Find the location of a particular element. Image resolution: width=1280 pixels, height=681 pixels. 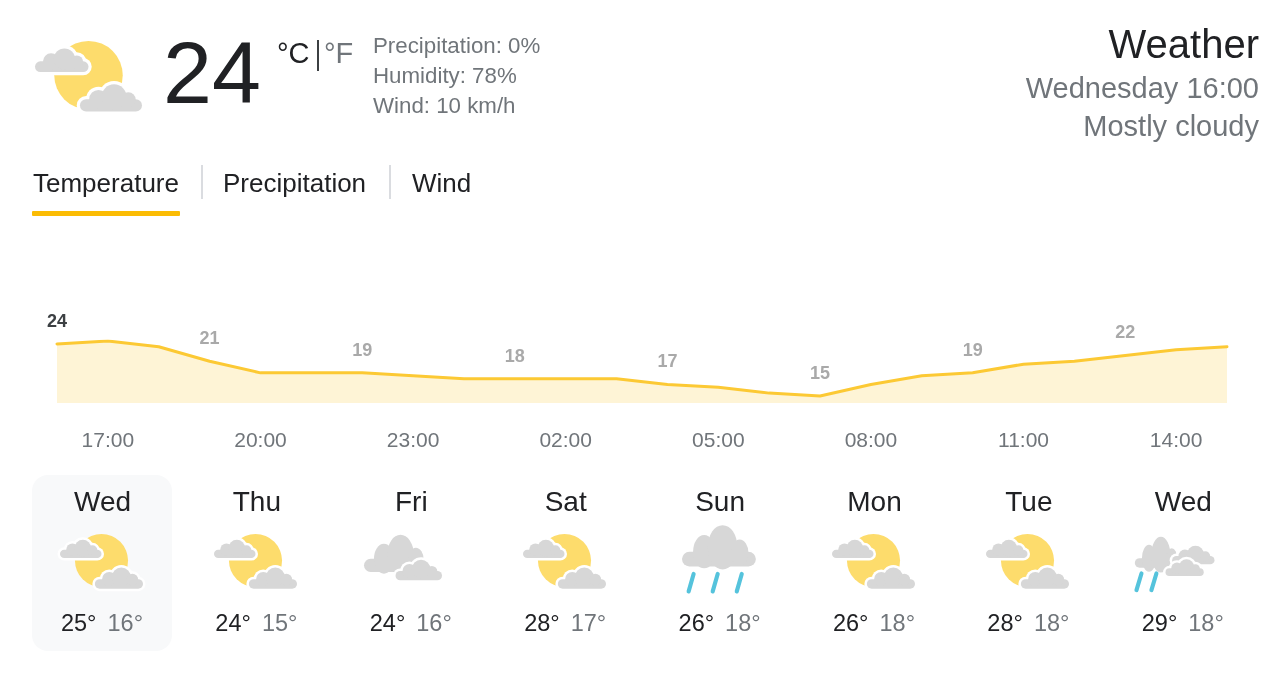

text: Wind is located at coordinates (442, 182).